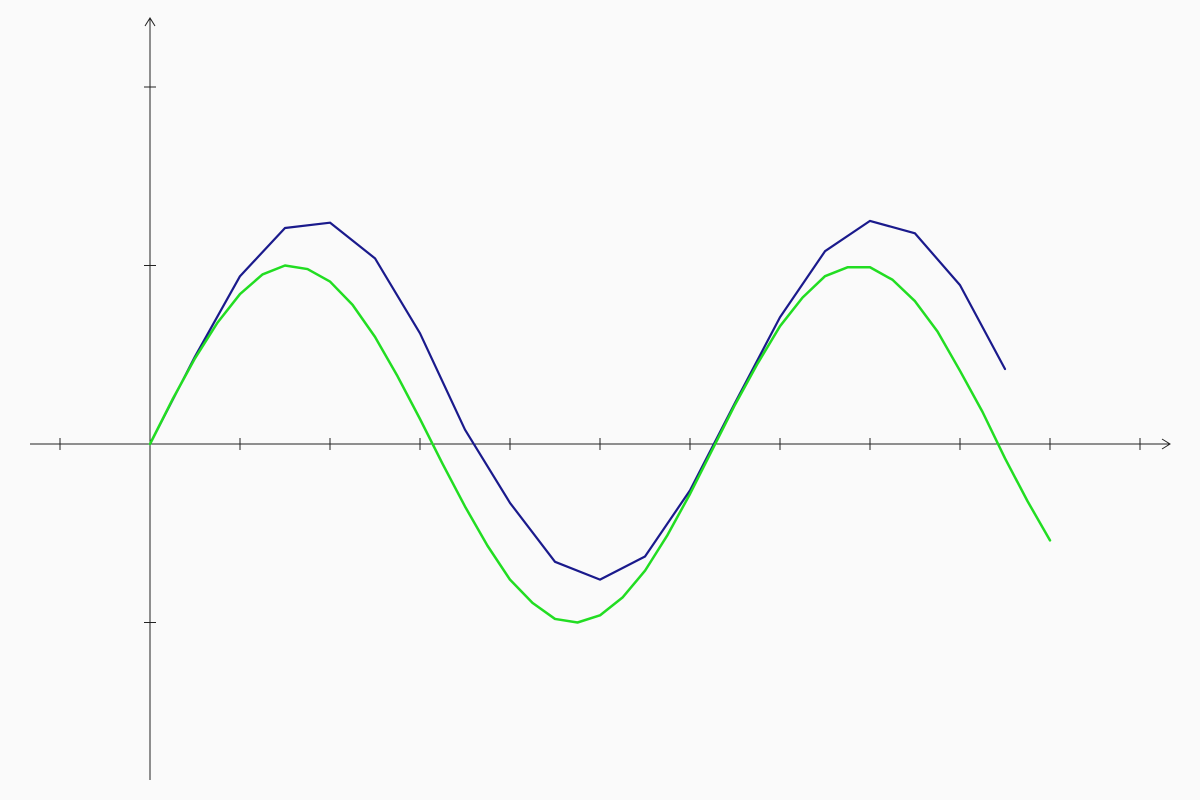 The image size is (1200, 800). What do you see at coordinates (150, 22) in the screenshot?
I see `y-axis-arrow-icon` at bounding box center [150, 22].